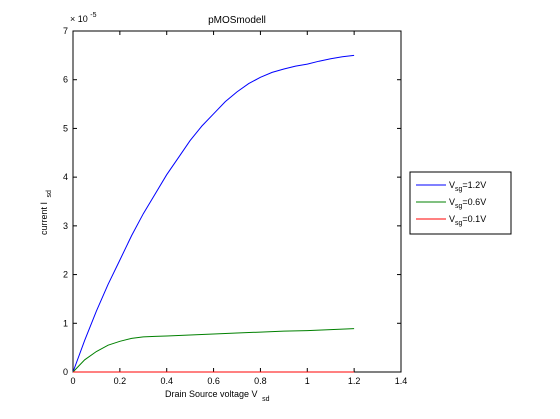 This screenshot has width=560, height=419. I want to click on x-axis-label-sub: sd, so click(266, 399).